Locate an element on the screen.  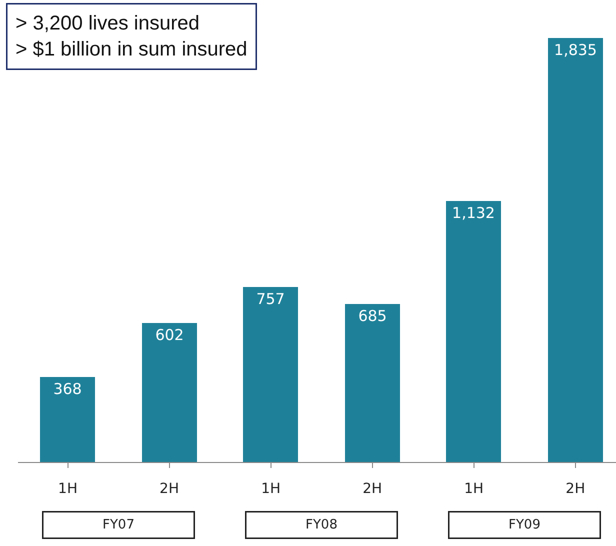
data-label: 685 is located at coordinates (372, 316).